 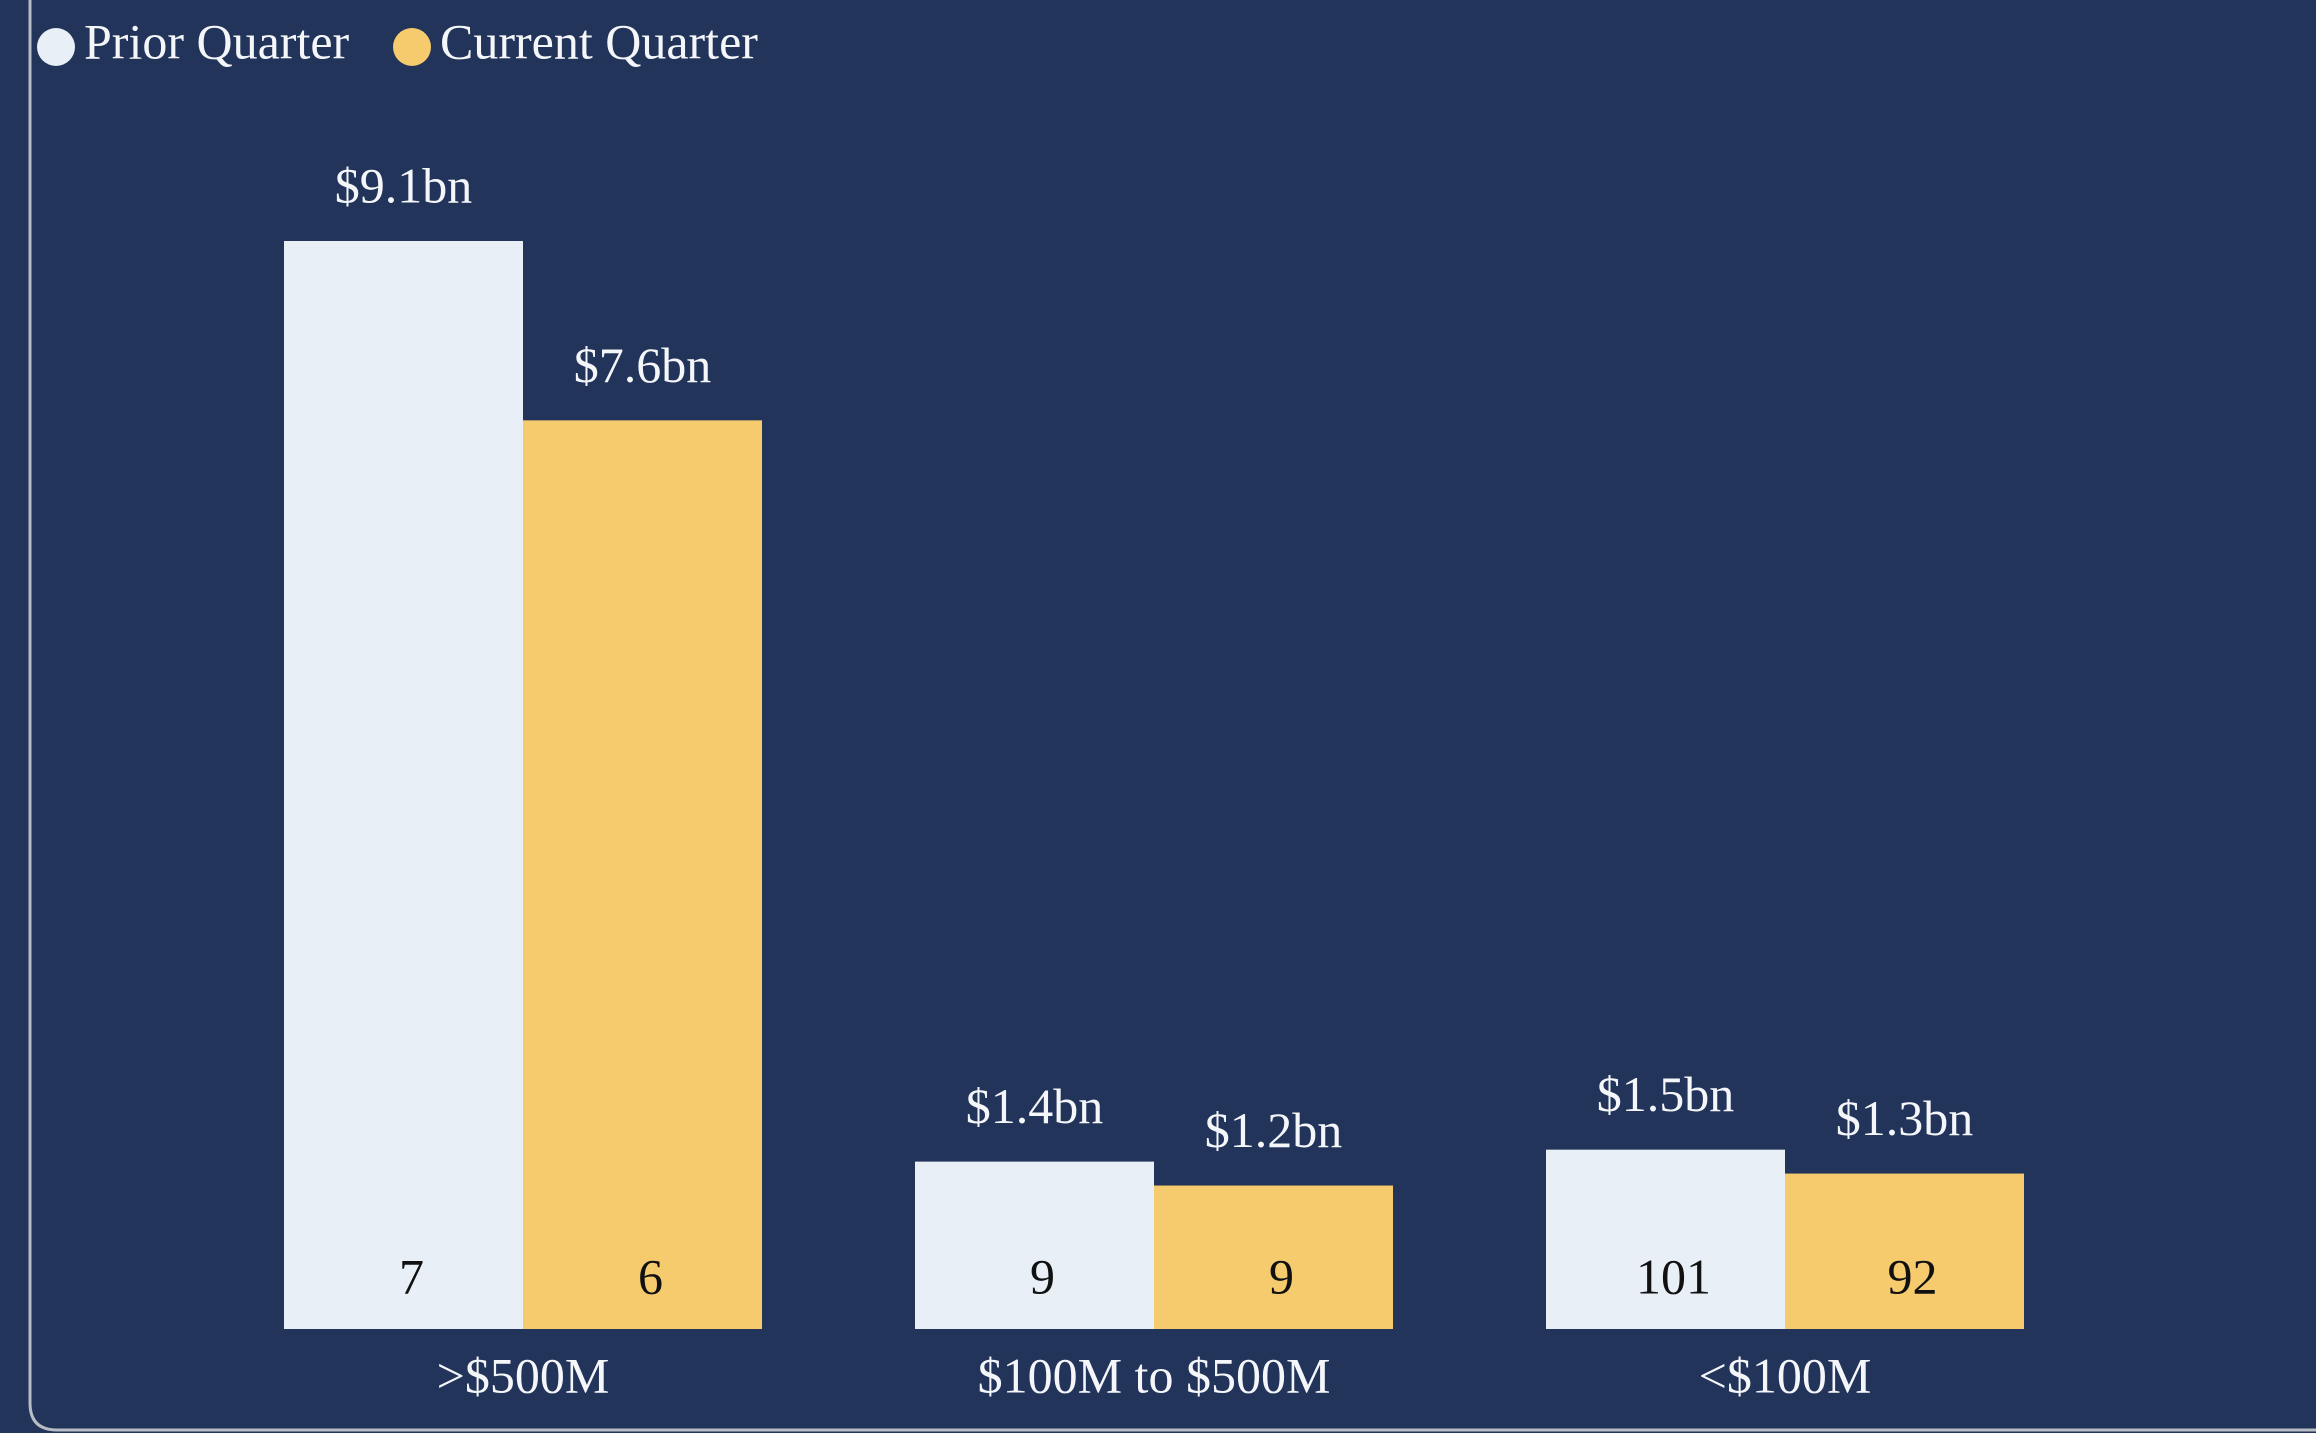 What do you see at coordinates (411, 1276) in the screenshot?
I see `count-label: 7` at bounding box center [411, 1276].